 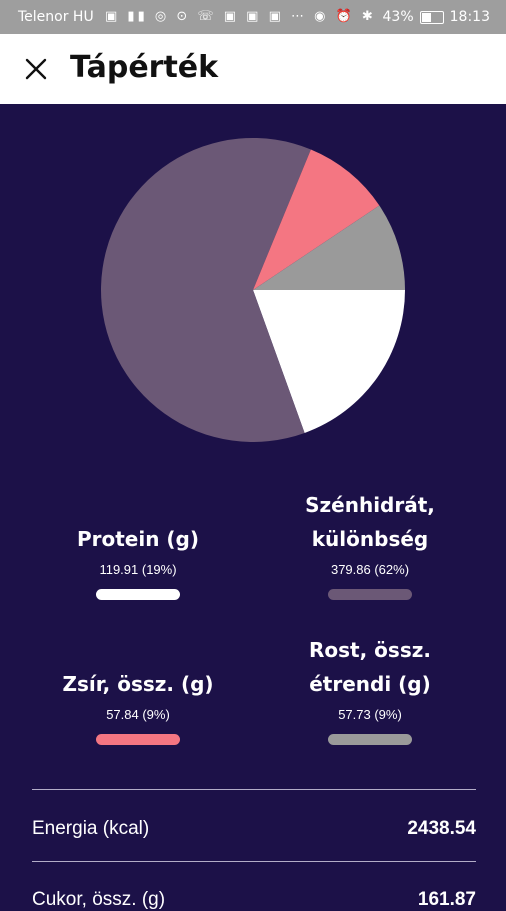 I want to click on nutrient-label: Cukor, össz. (g), so click(x=99, y=899).